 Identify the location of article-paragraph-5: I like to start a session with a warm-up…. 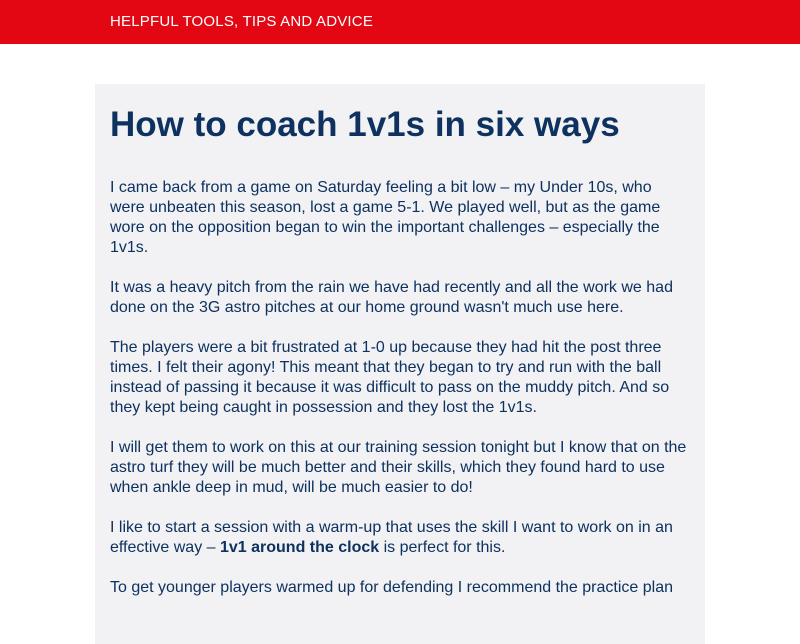
(399, 538).